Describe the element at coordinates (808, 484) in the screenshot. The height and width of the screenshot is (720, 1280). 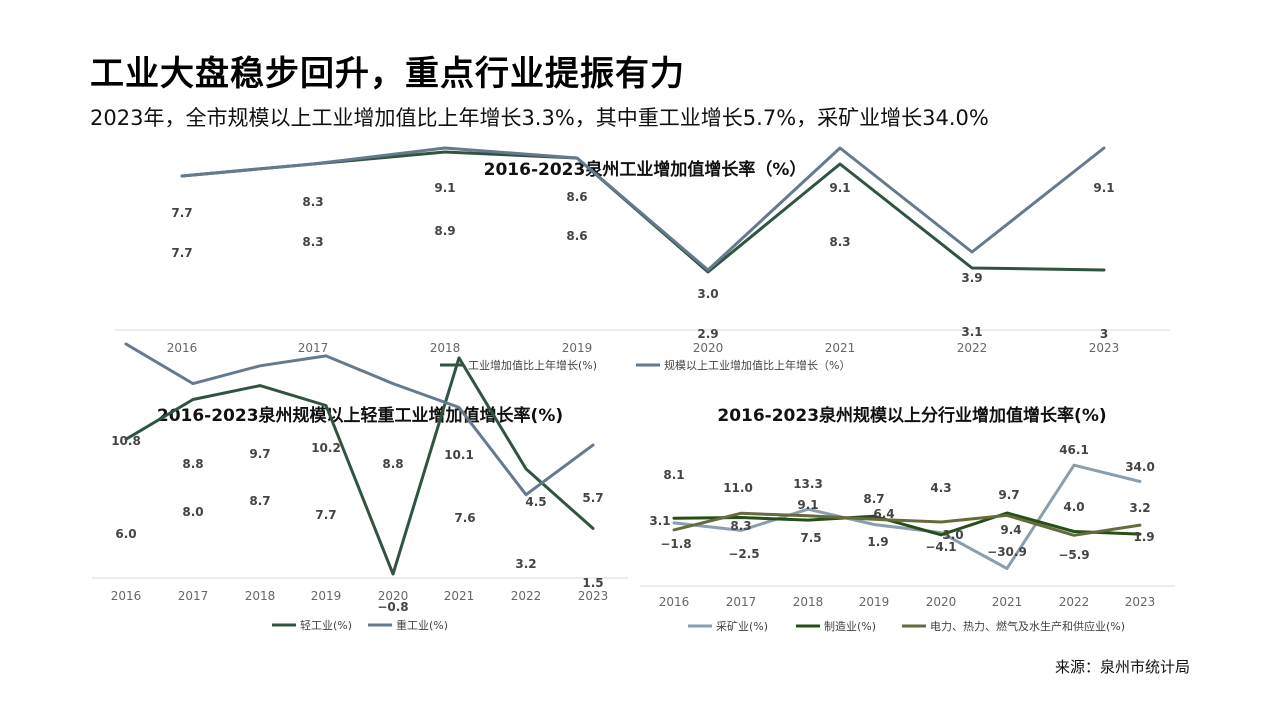
I see `data-label-sector: 13.3` at that location.